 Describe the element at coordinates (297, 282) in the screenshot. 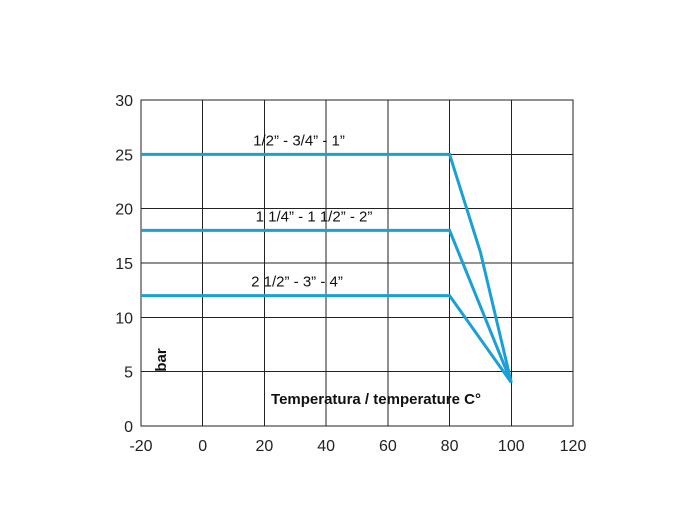

I see `series-label-3: 2 1/2” - 3” - 4”` at that location.